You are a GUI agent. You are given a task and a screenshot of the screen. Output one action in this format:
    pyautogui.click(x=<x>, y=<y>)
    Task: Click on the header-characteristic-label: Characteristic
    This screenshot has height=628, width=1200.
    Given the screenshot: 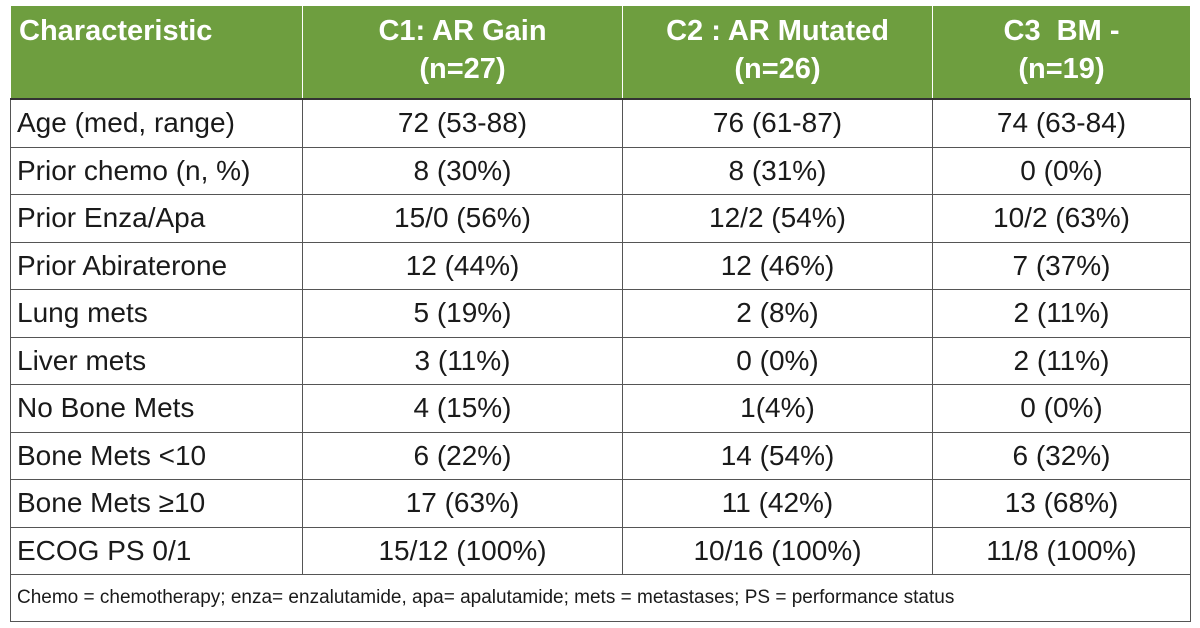 What is the action you would take?
    pyautogui.click(x=116, y=31)
    